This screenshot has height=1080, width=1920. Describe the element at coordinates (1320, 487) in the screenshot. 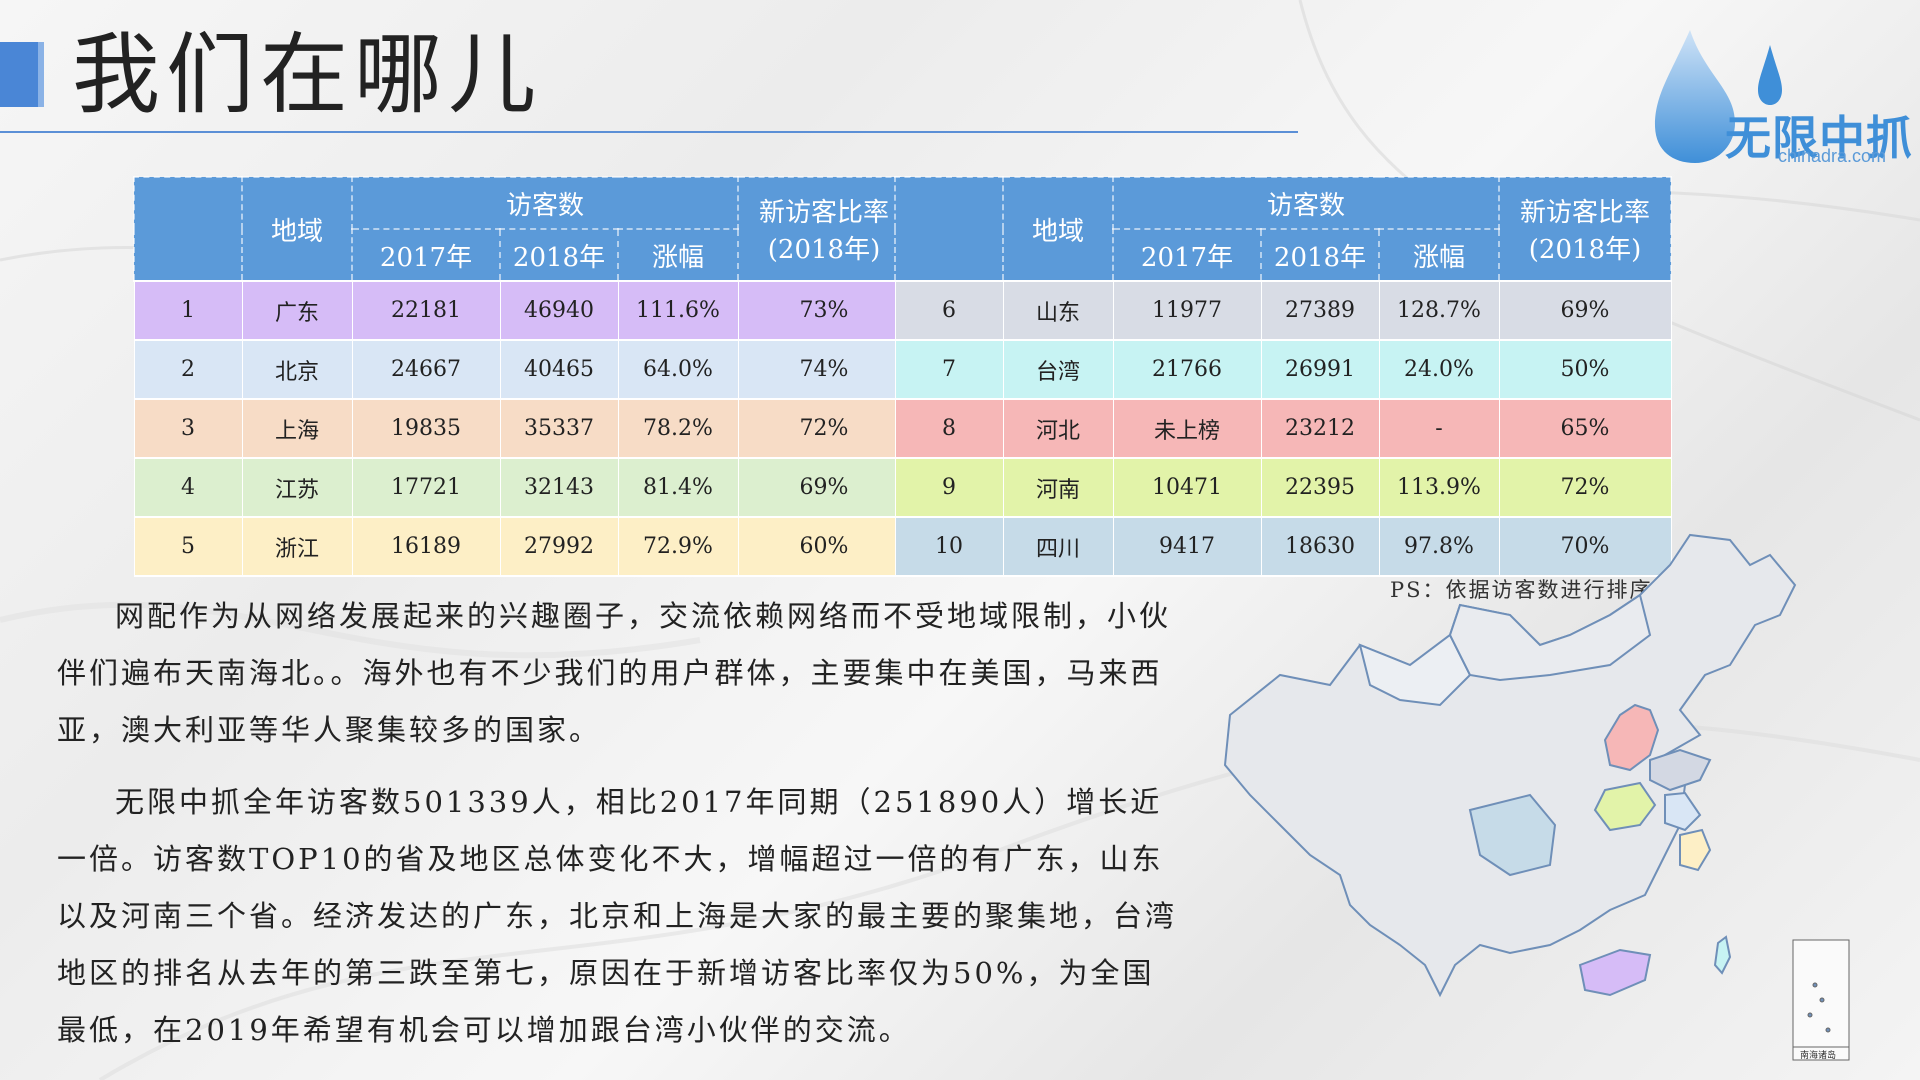

I see `cell-2018: 22395` at that location.